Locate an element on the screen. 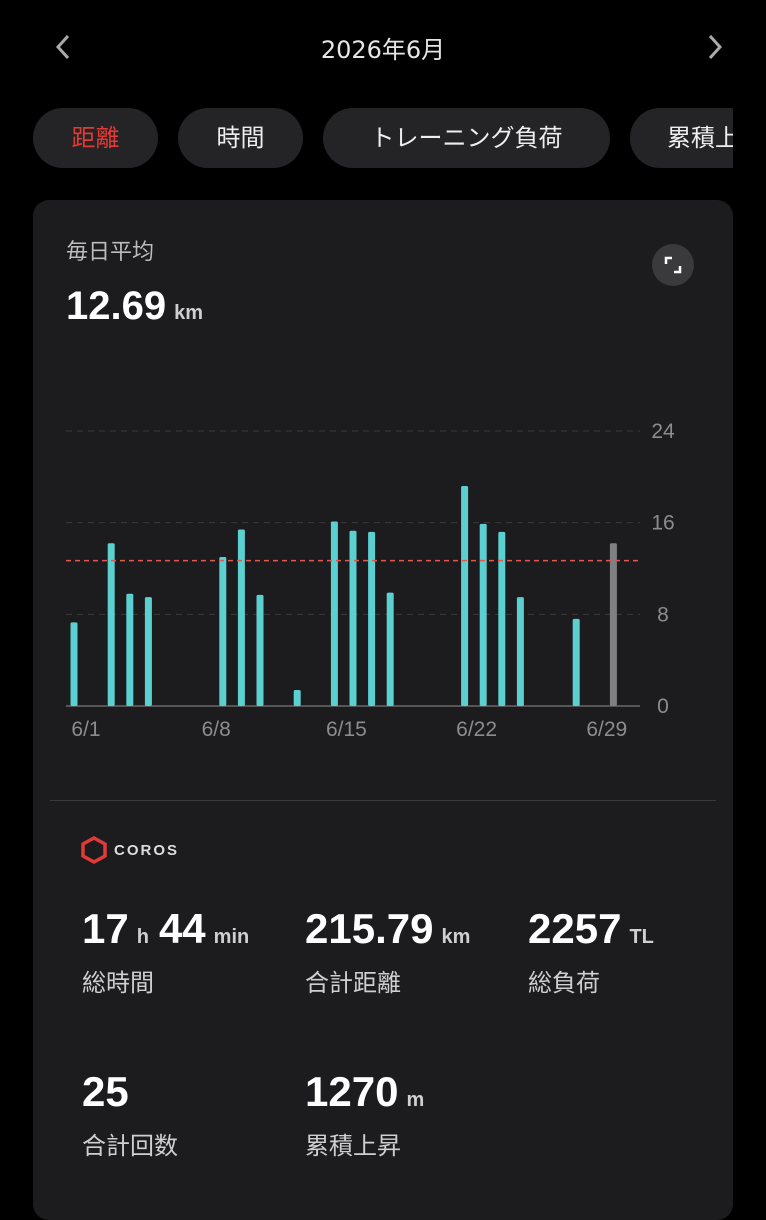 This screenshot has height=1220, width=766. number: 44 is located at coordinates (182, 928).